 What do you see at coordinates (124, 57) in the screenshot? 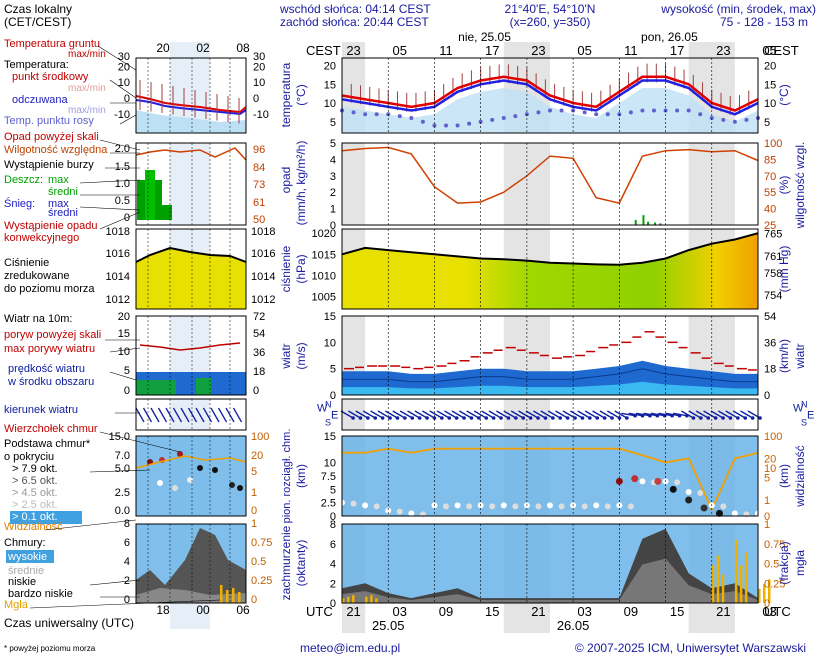
I see `legend-y-tick: 30` at bounding box center [124, 57].